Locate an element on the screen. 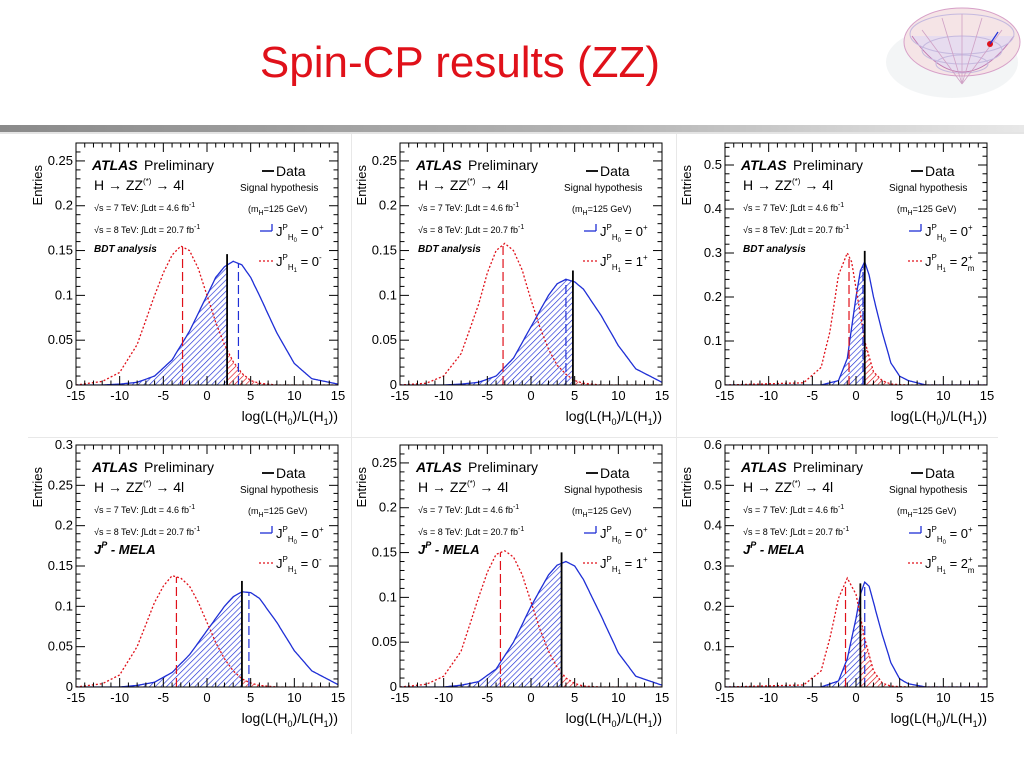  y-axis-label: Entries is located at coordinates (361, 487).